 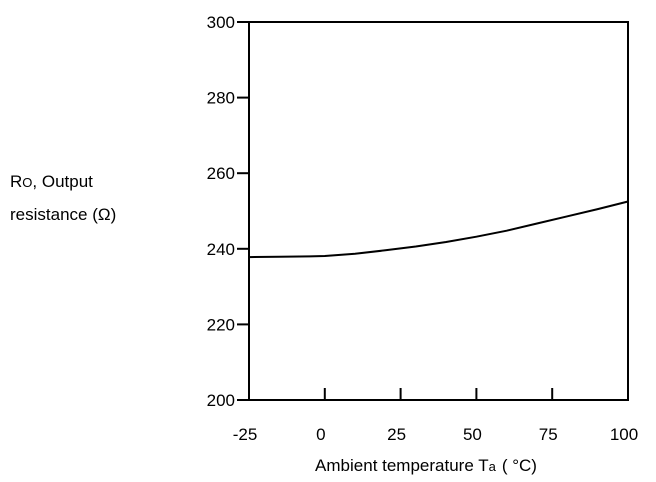 What do you see at coordinates (396, 434) in the screenshot?
I see `x-tick-label: 25` at bounding box center [396, 434].